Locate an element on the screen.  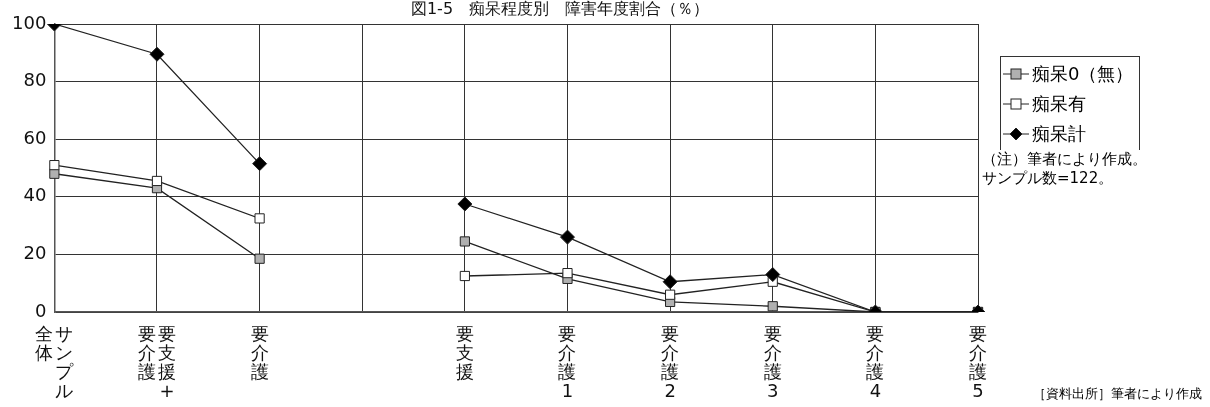
y-tick-label: 100 is located at coordinates (29, 22).